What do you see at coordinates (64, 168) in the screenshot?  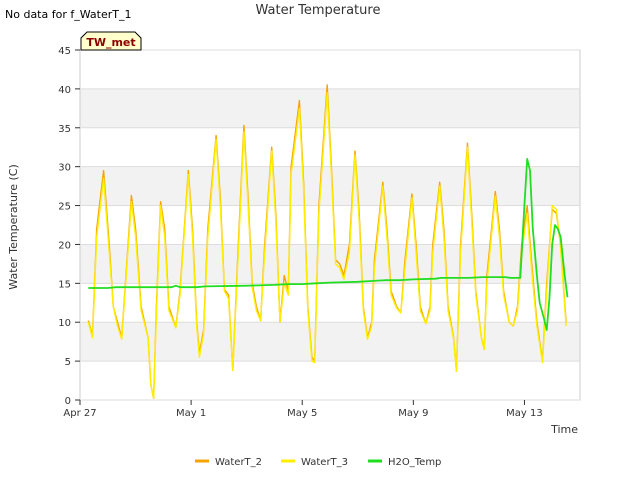 I see `y-tick-label: 30` at bounding box center [64, 168].